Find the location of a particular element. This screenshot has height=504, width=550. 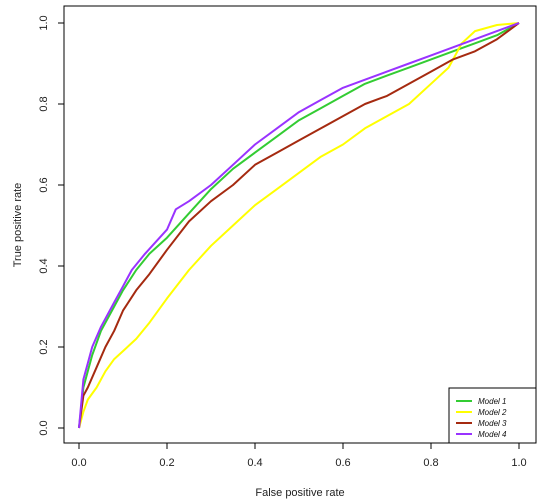

y-tick-label: 0.2 is located at coordinates (44, 346).